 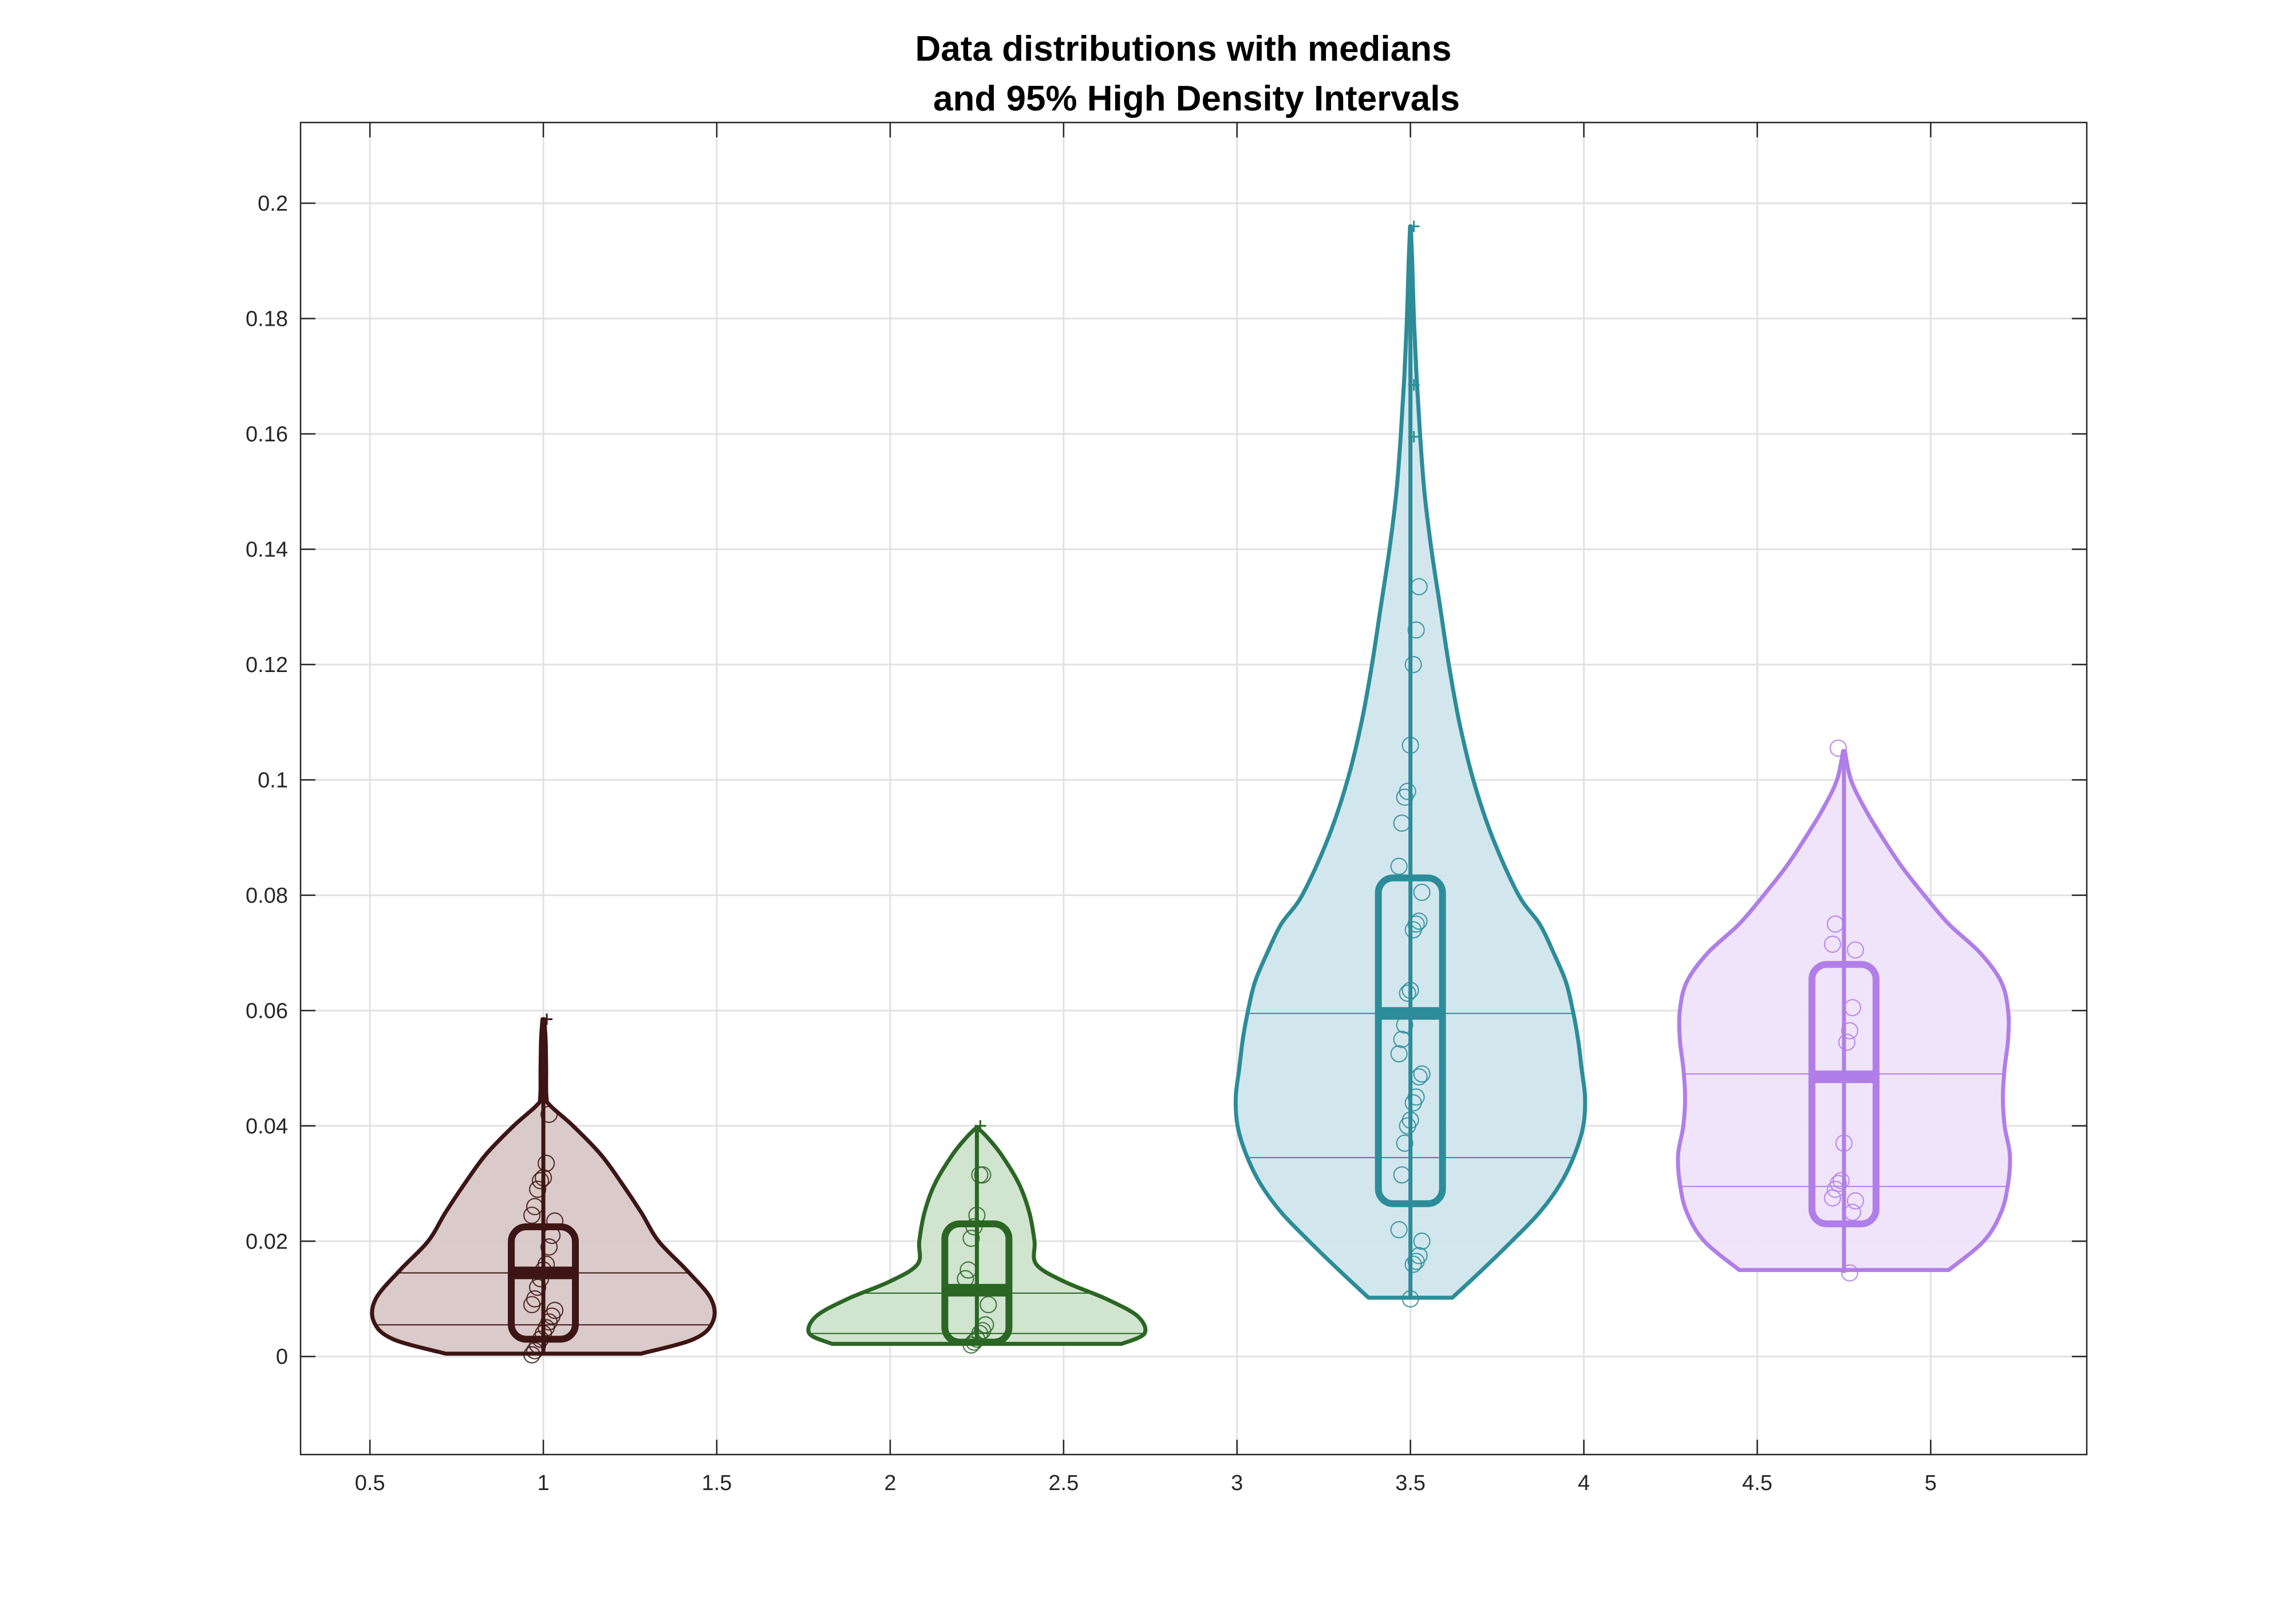 I want to click on y-tick-label: 0.02, so click(x=267, y=1242).